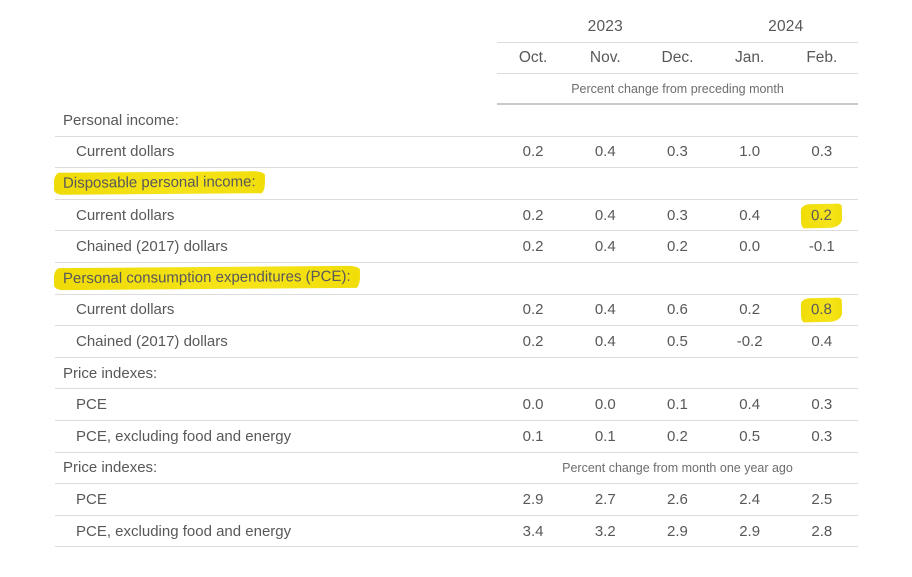 Image resolution: width=912 pixels, height=577 pixels. I want to click on table-row: Current dollars 0.2 0.4 0.3 1.0 0.3, so click(456, 153).